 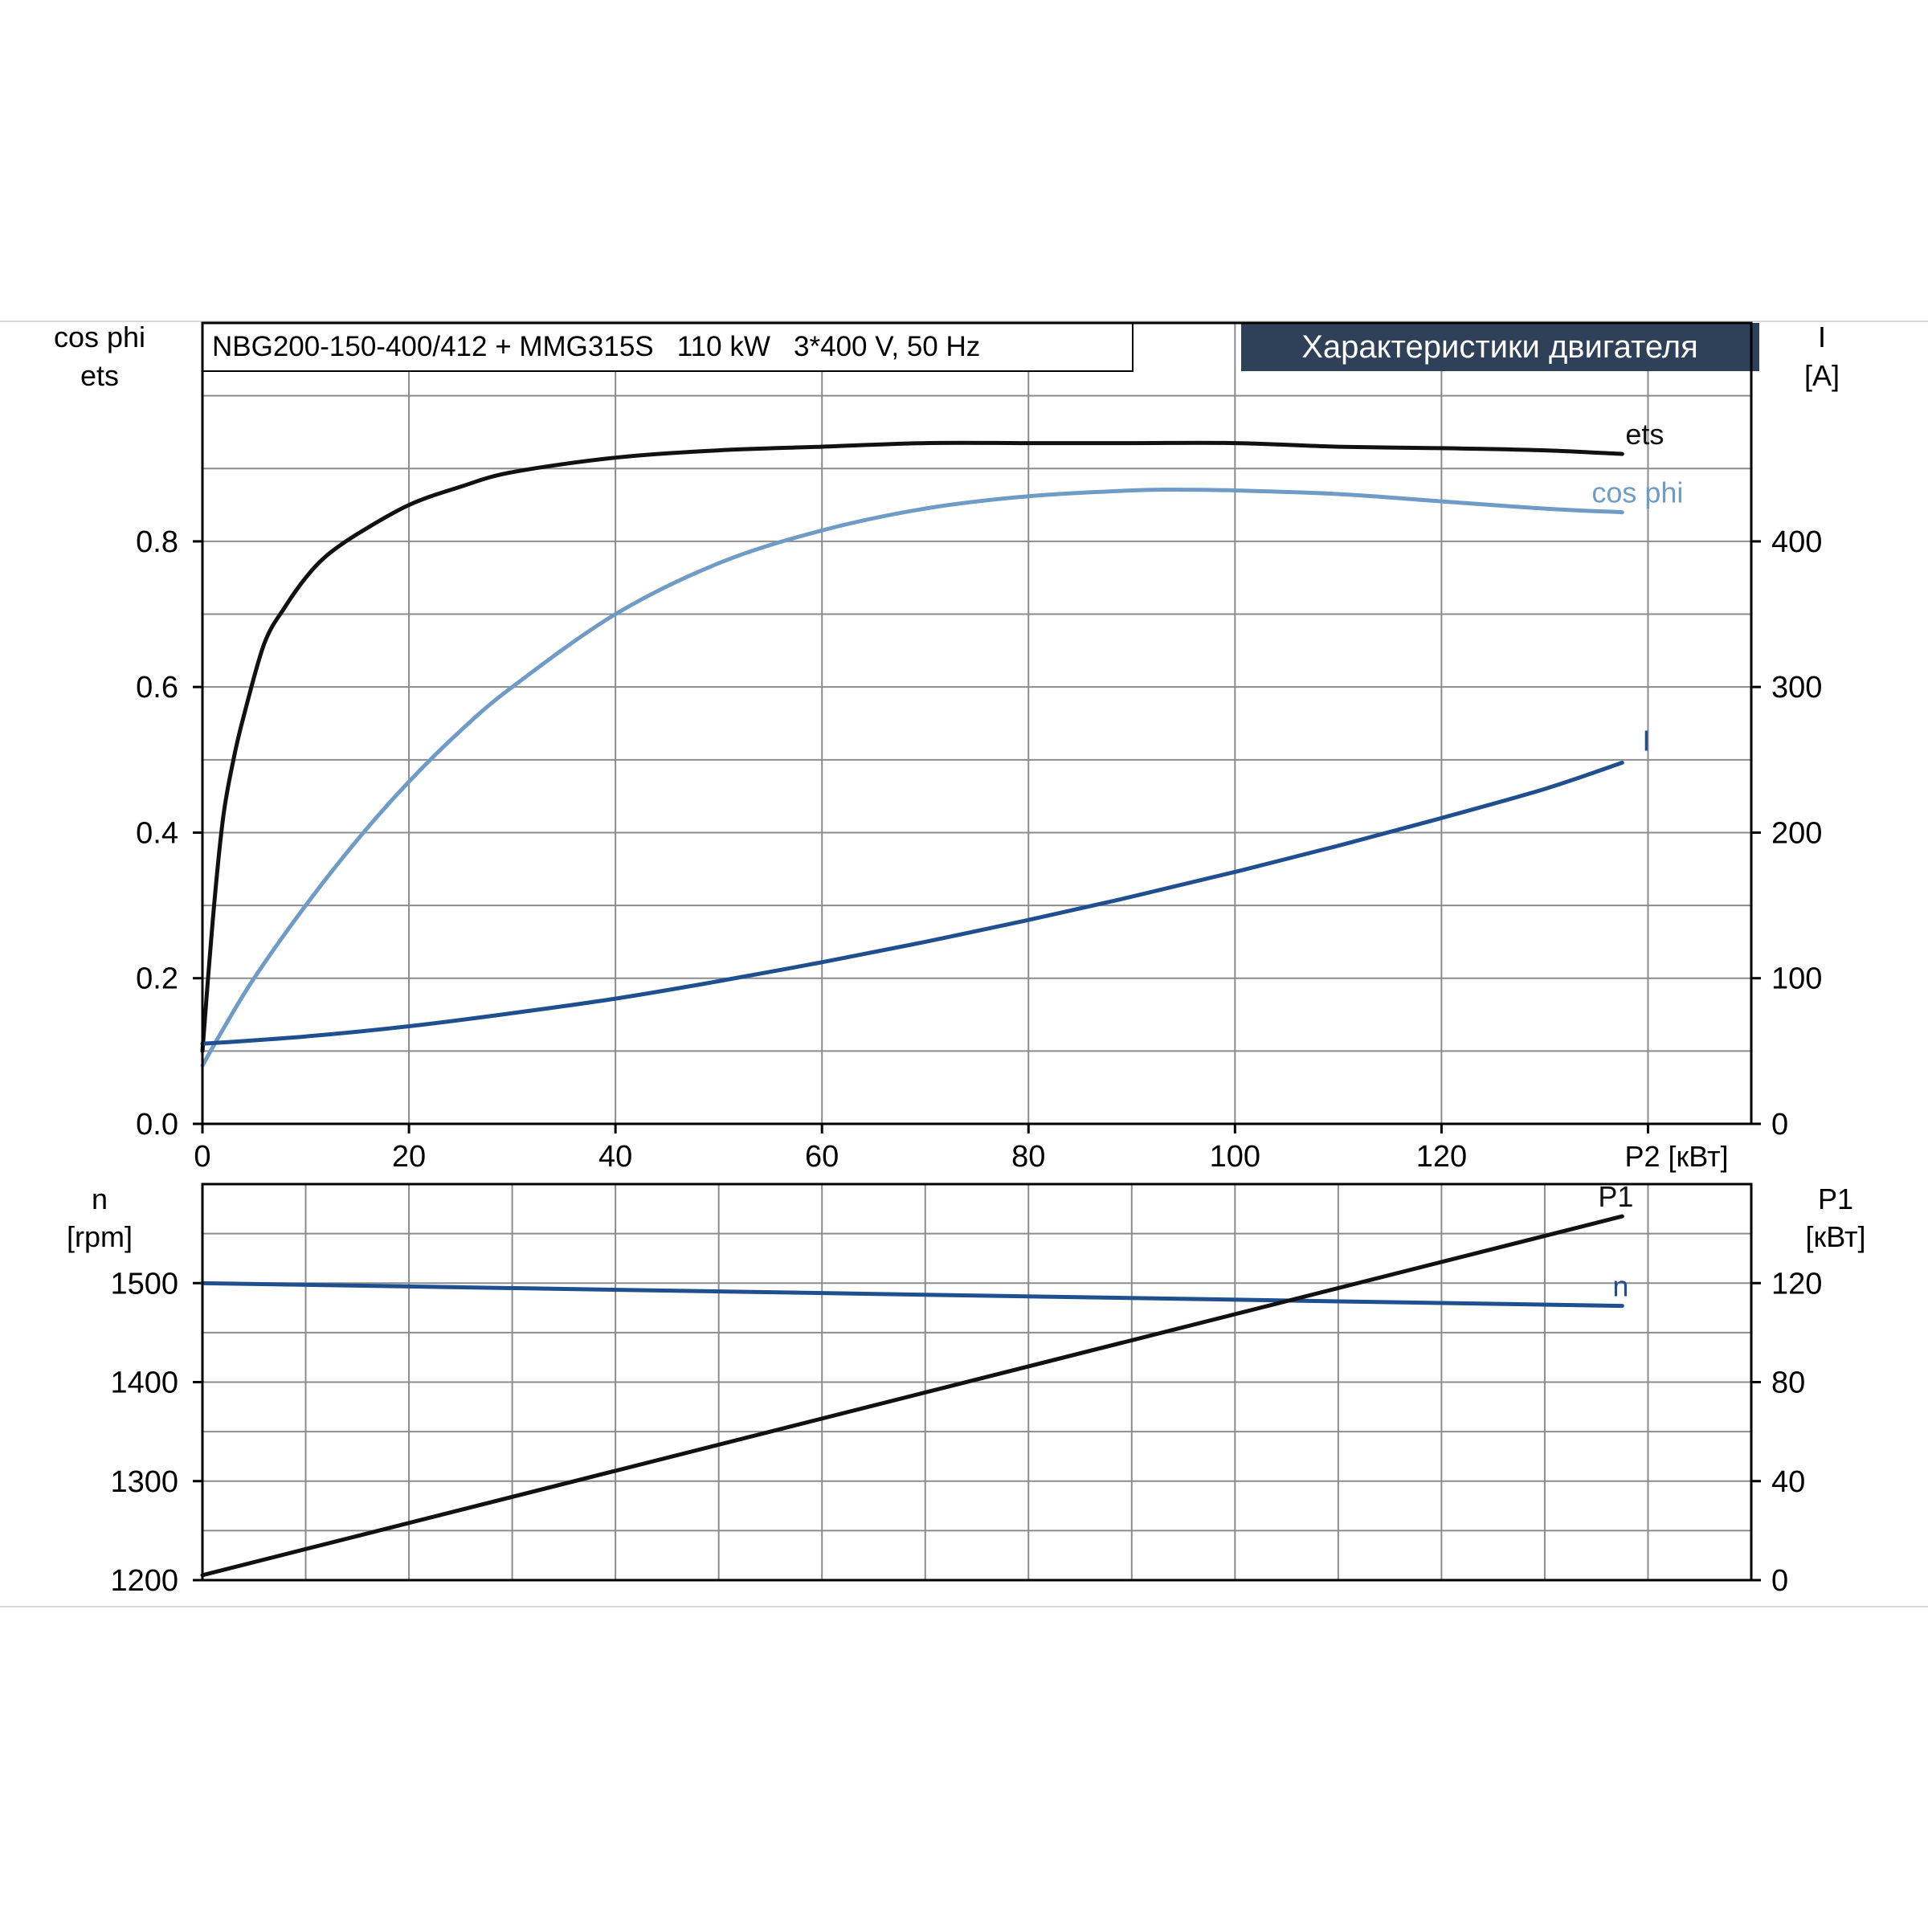 I want to click on bottom-right-axis-label-1: P1, so click(x=1836, y=1198).